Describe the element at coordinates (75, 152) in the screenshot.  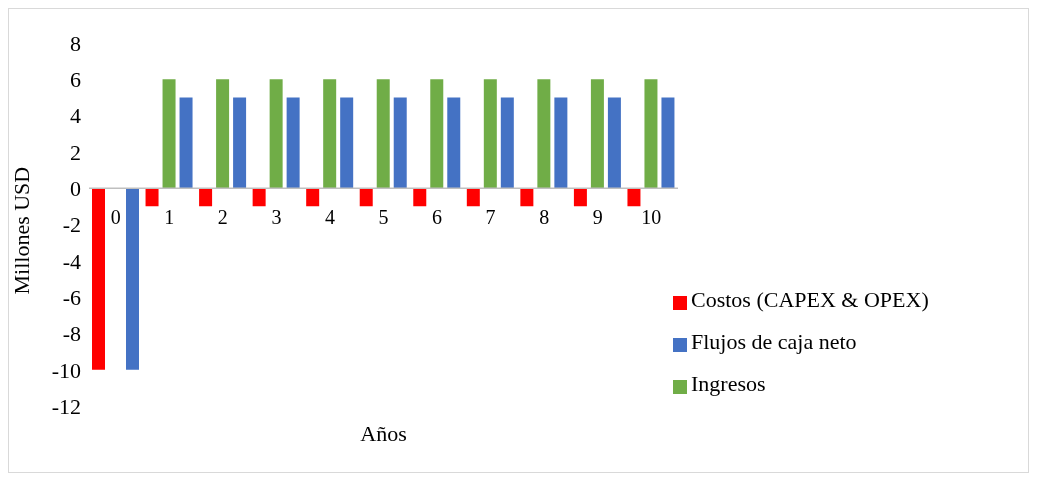
I see `y-tick-label: 2` at that location.